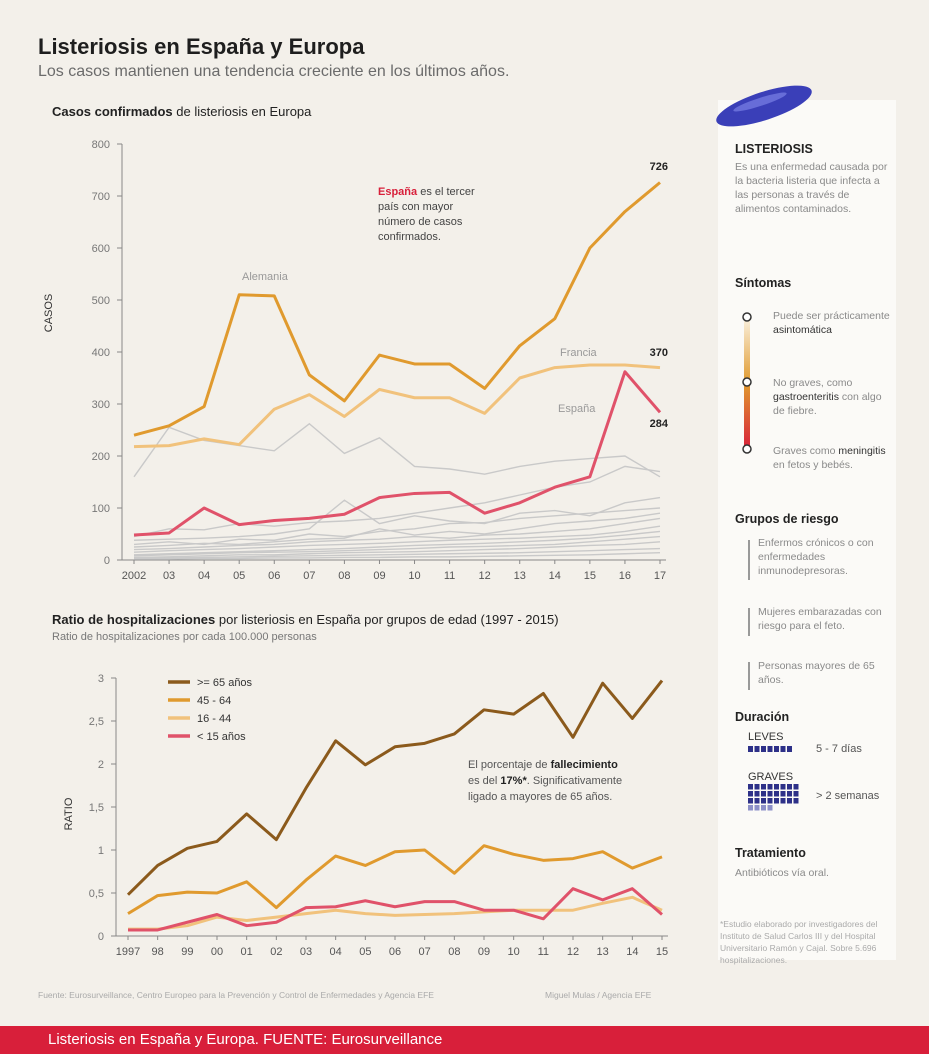  What do you see at coordinates (555, 576) in the screenshot?
I see `chart1-x-tick-label: 14` at bounding box center [555, 576].